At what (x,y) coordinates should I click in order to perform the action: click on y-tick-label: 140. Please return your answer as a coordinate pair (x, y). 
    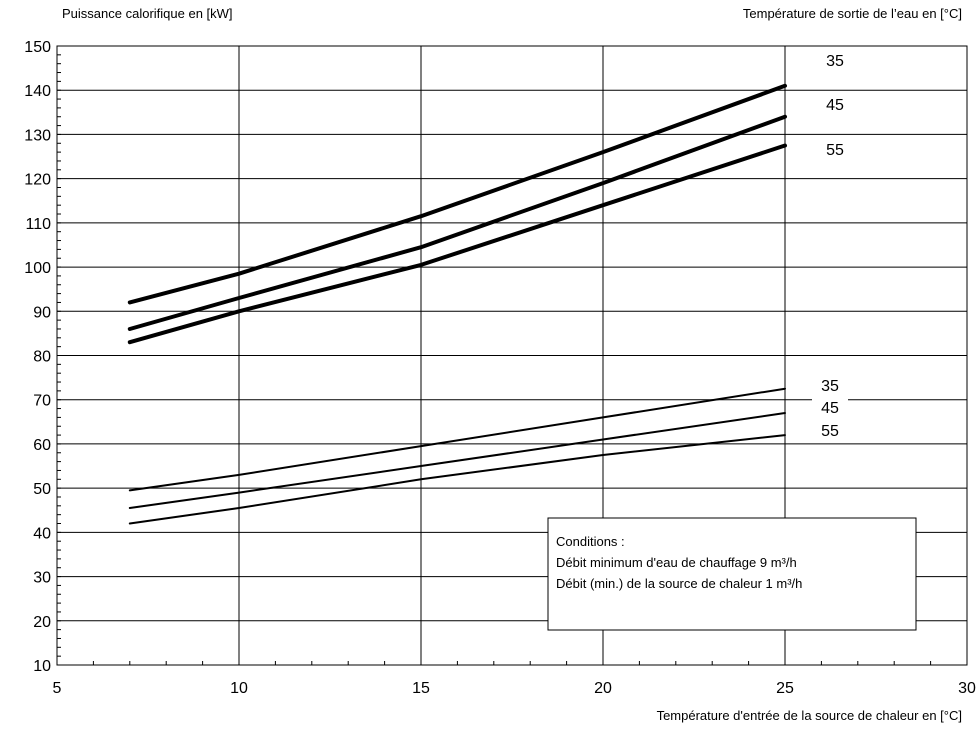
    Looking at the image, I should click on (37, 91).